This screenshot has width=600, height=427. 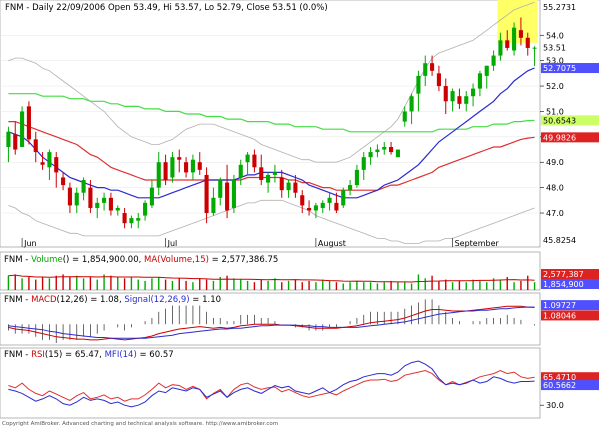 I want to click on volume-ma-line, so click(x=271, y=278).